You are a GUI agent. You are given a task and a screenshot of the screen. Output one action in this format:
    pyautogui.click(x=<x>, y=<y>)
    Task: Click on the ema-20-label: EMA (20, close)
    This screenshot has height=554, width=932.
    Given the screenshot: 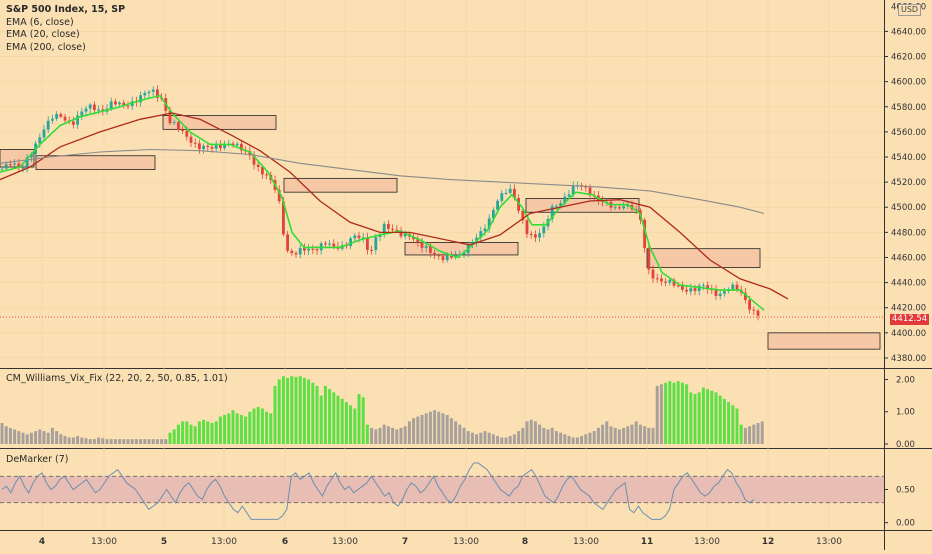 What is the action you would take?
    pyautogui.click(x=43, y=34)
    